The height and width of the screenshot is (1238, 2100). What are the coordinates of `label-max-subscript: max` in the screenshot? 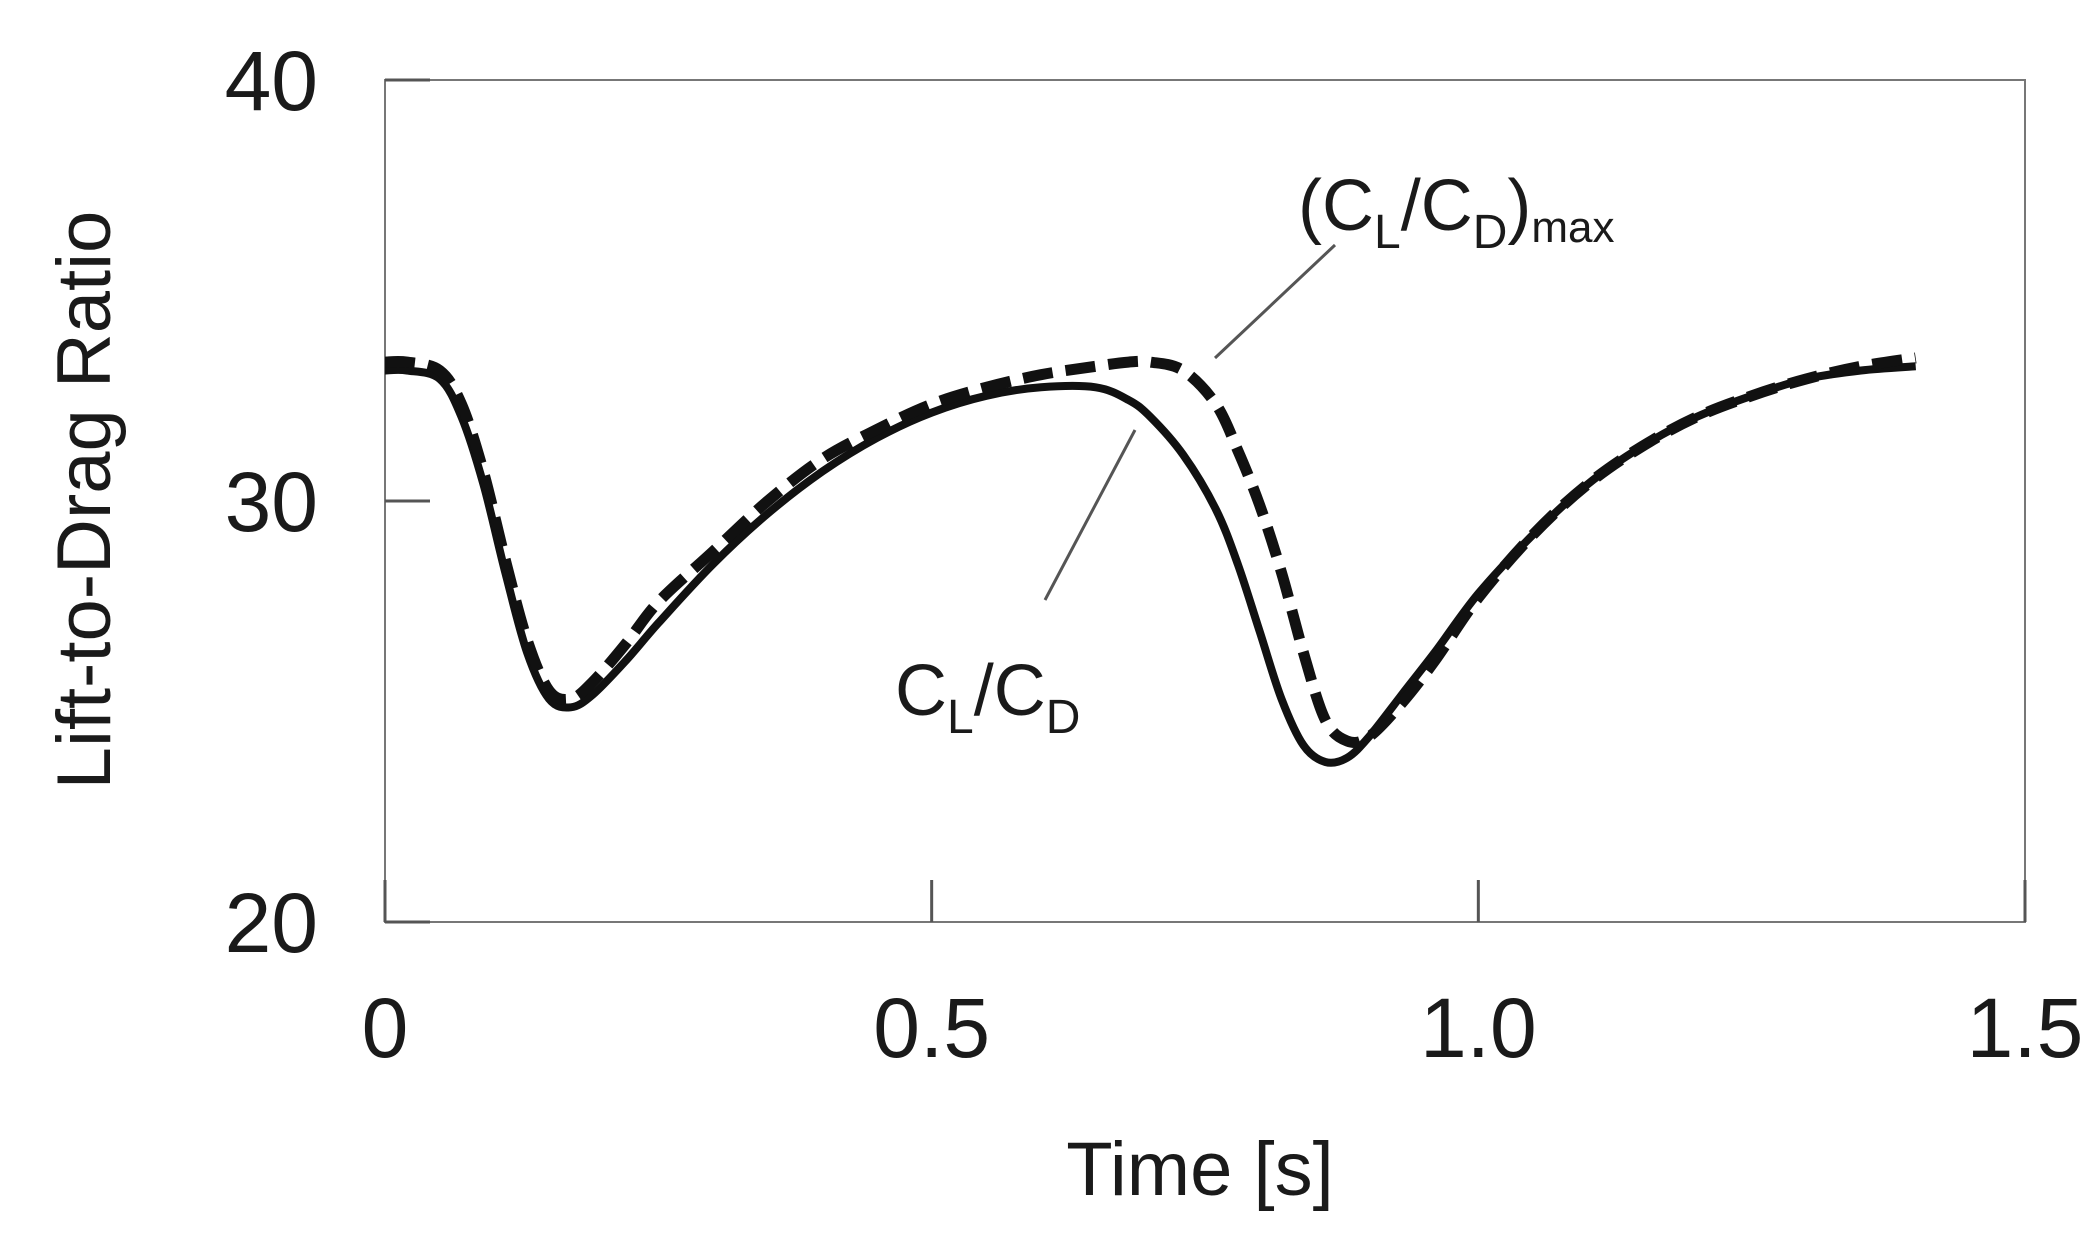 It's located at (1572, 227).